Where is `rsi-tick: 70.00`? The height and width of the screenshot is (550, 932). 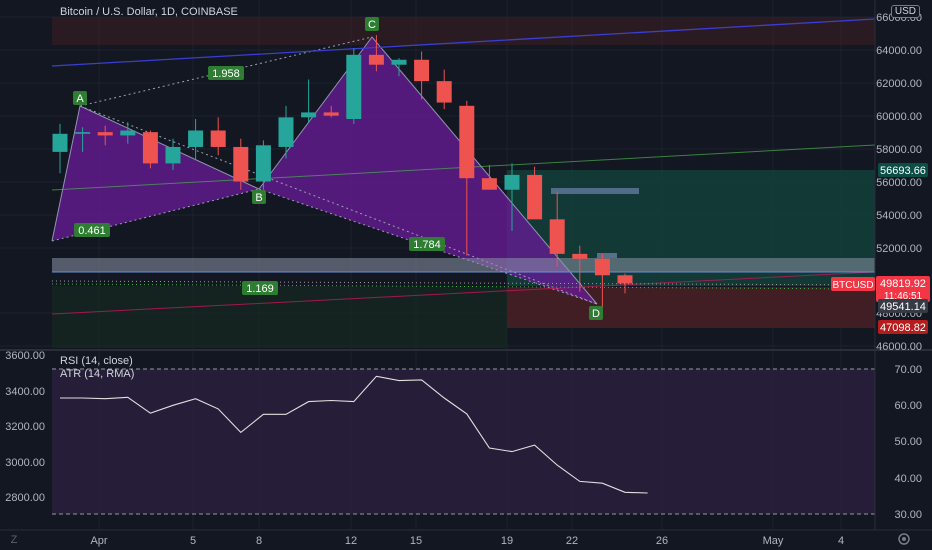 rsi-tick: 70.00 is located at coordinates (908, 370).